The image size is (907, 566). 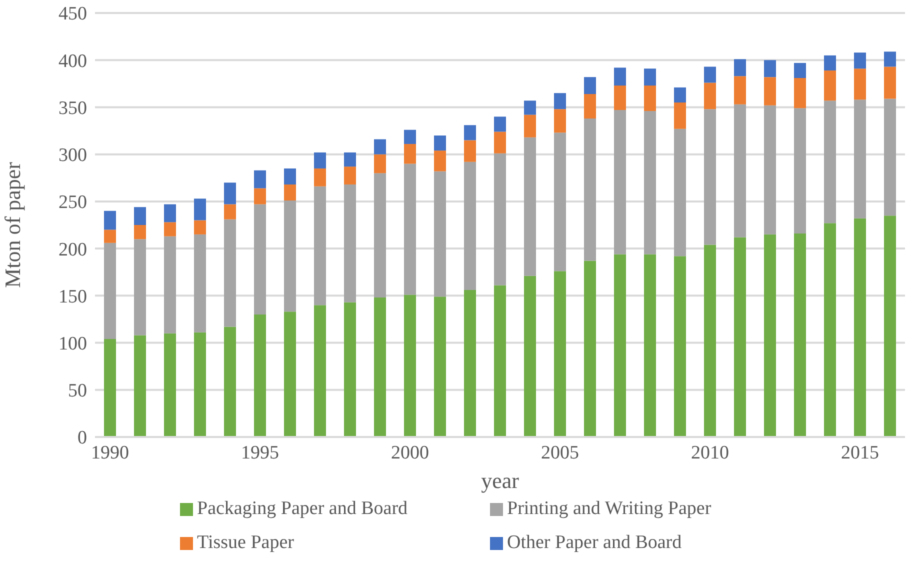 What do you see at coordinates (72, 344) in the screenshot?
I see `y-tick-label: 100` at bounding box center [72, 344].